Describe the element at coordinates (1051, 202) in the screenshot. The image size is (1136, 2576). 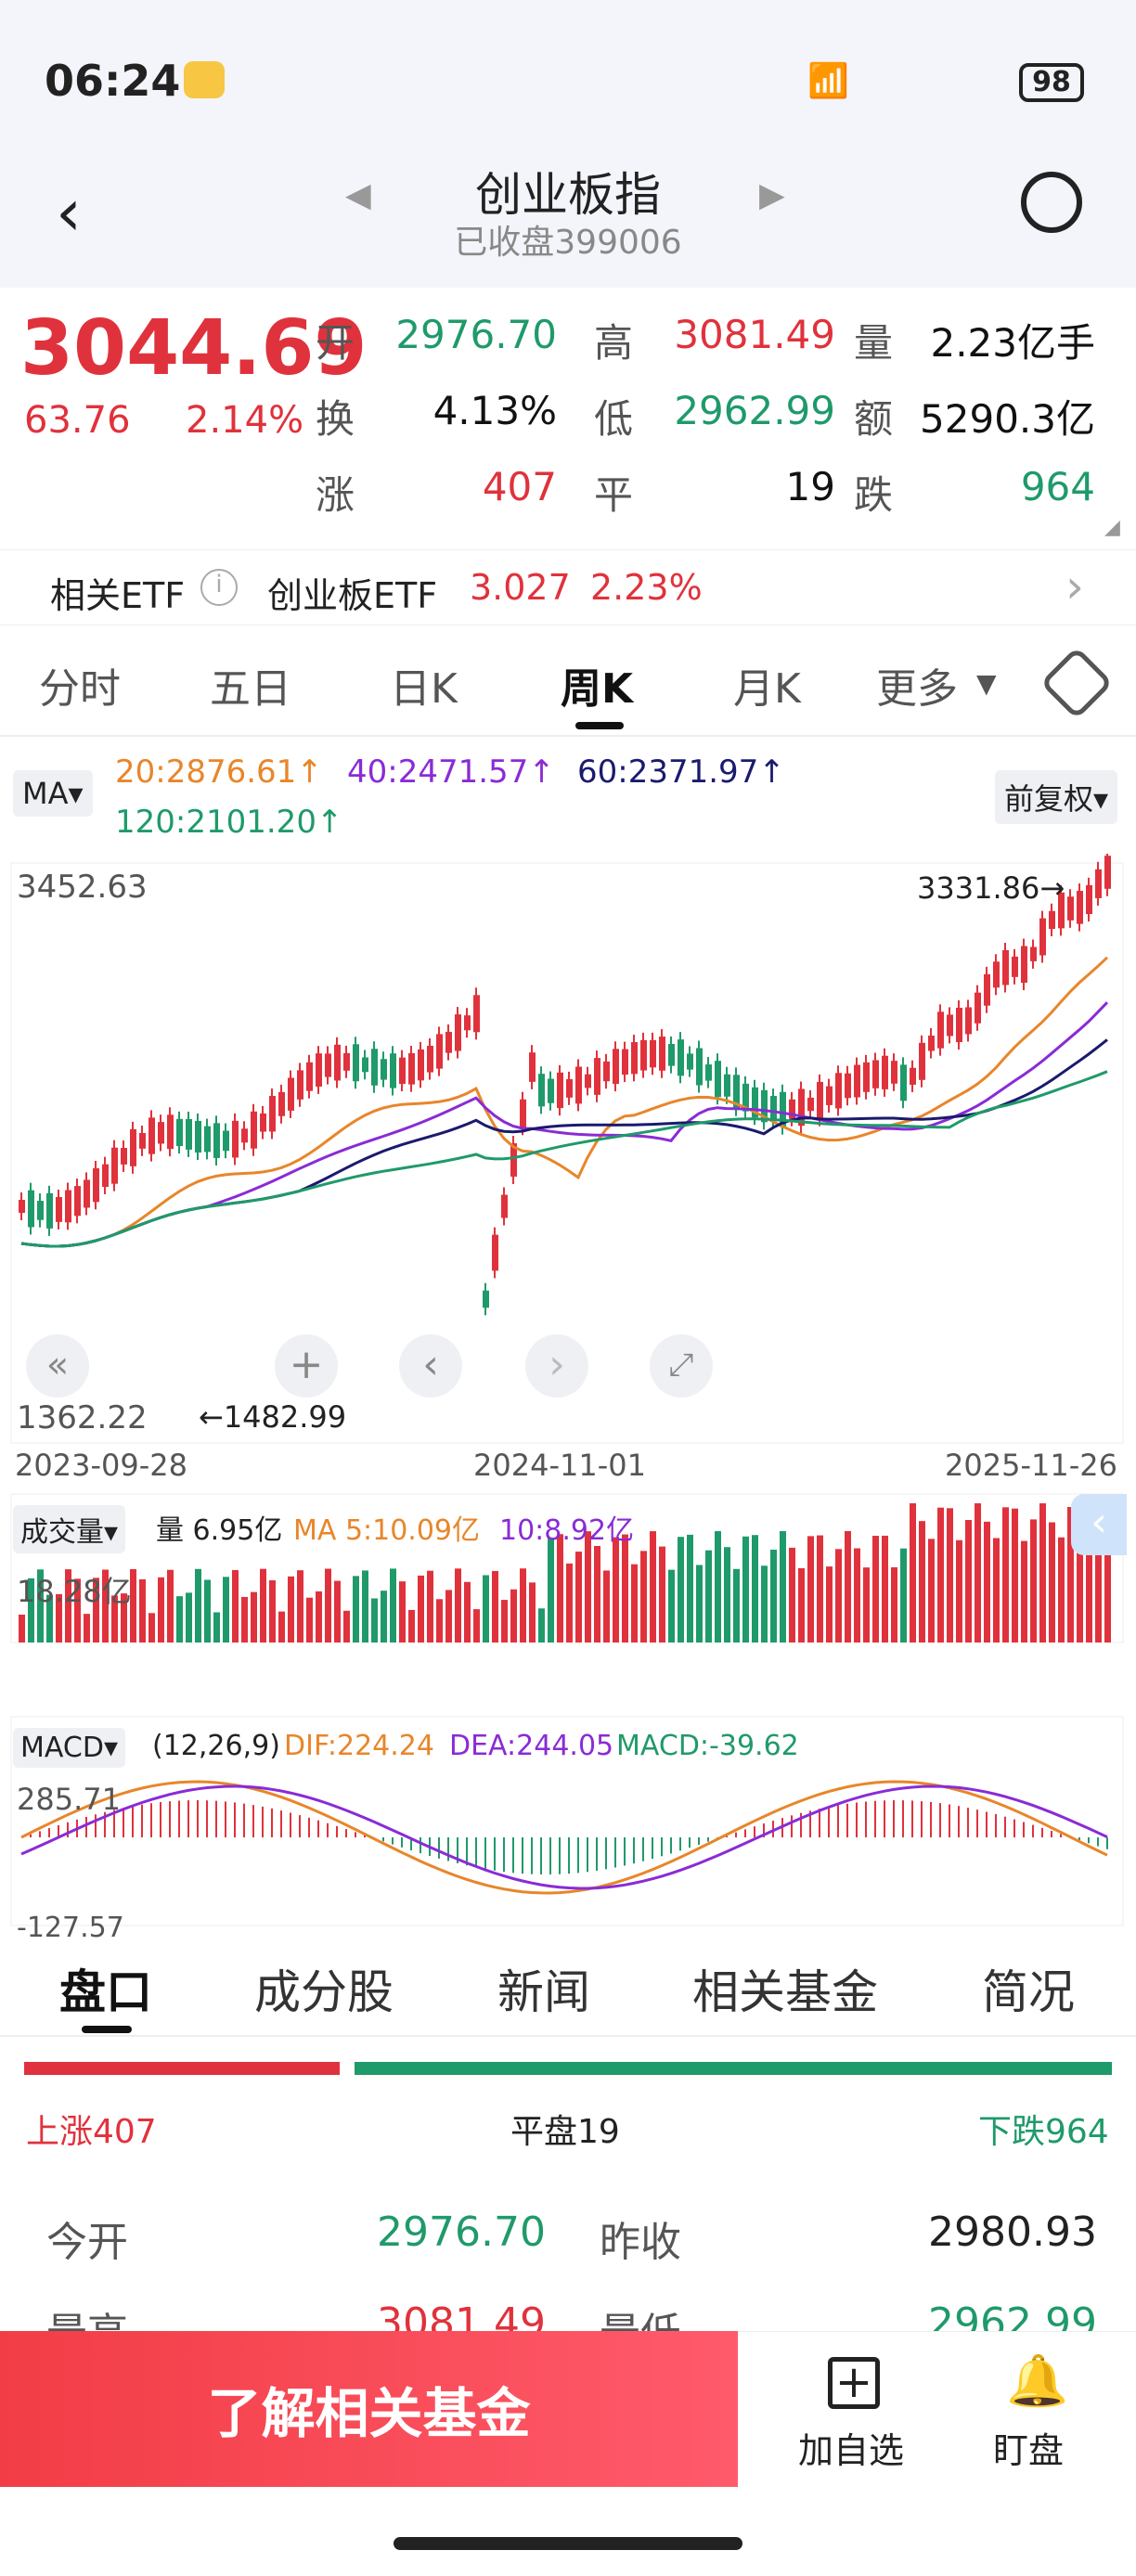
I see `search-icon` at that location.